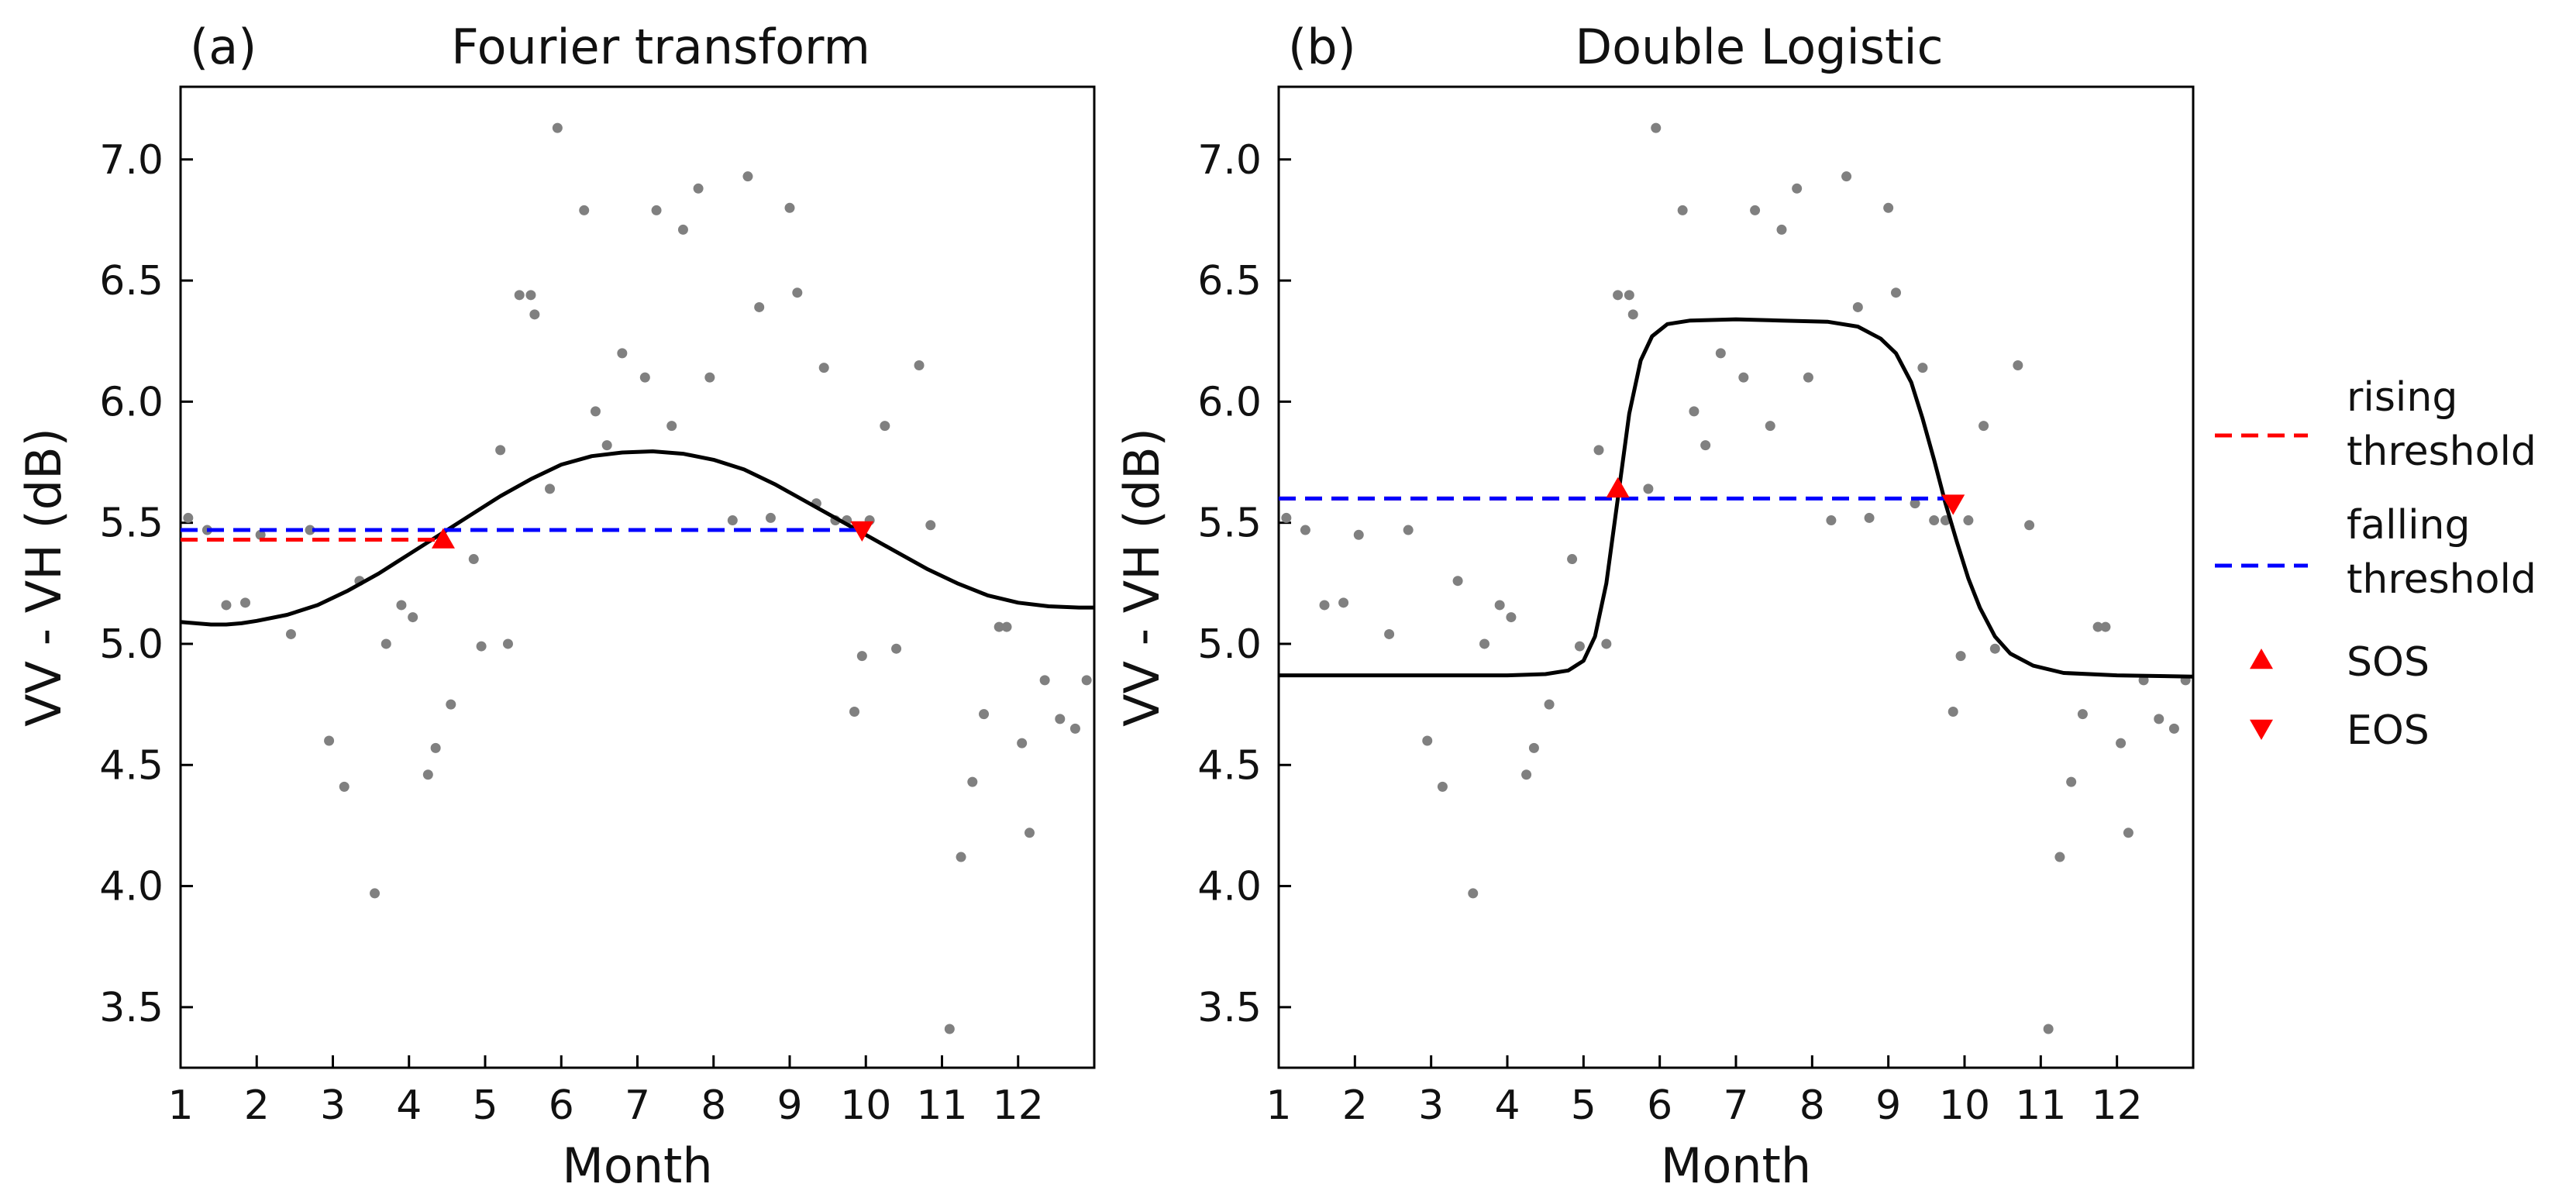 The height and width of the screenshot is (1201, 2576). What do you see at coordinates (2402, 397) in the screenshot?
I see `legend-label: rising` at bounding box center [2402, 397].